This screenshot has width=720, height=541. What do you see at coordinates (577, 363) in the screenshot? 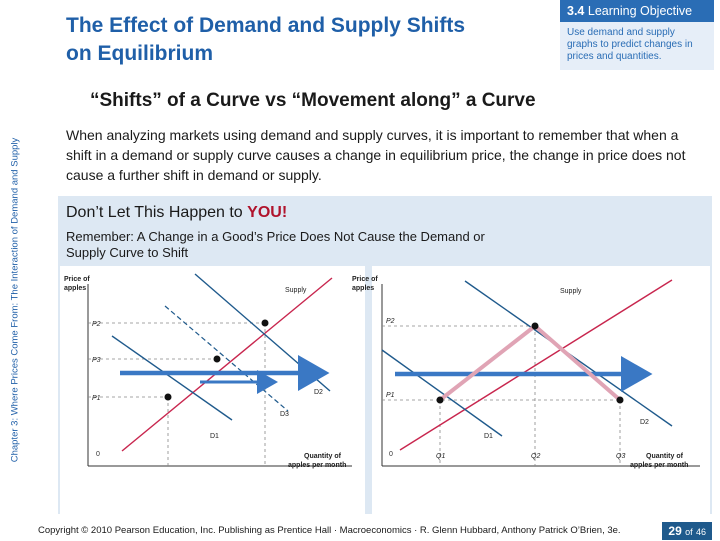
I see `right-movement-highlight` at bounding box center [577, 363].